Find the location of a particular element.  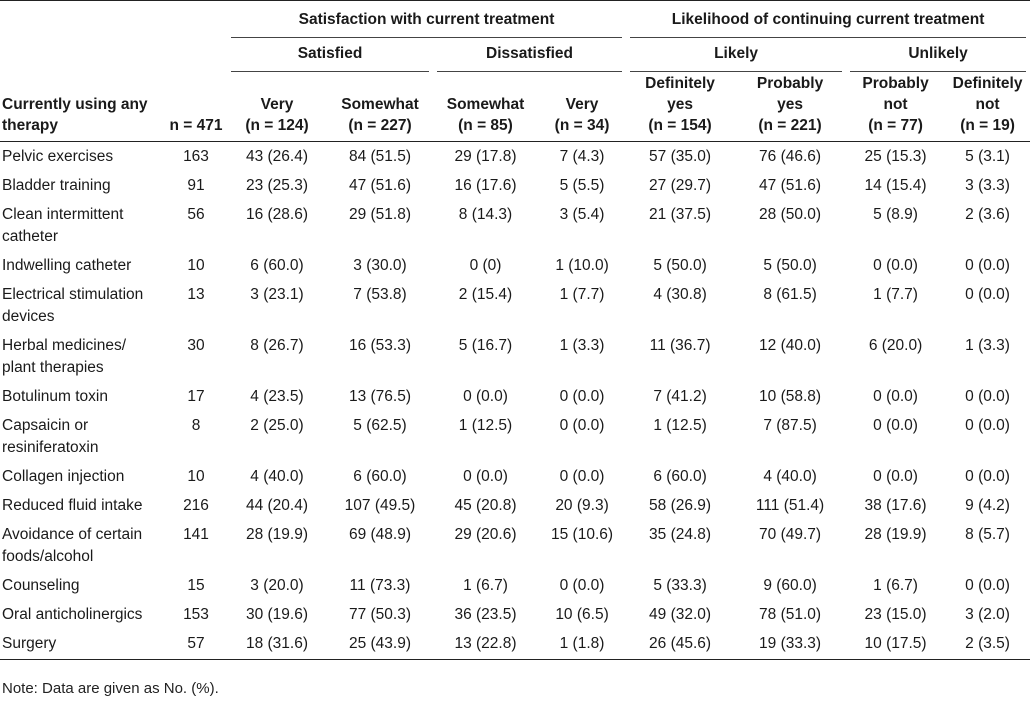

value-cell: 25 (15.3) is located at coordinates (895, 156).